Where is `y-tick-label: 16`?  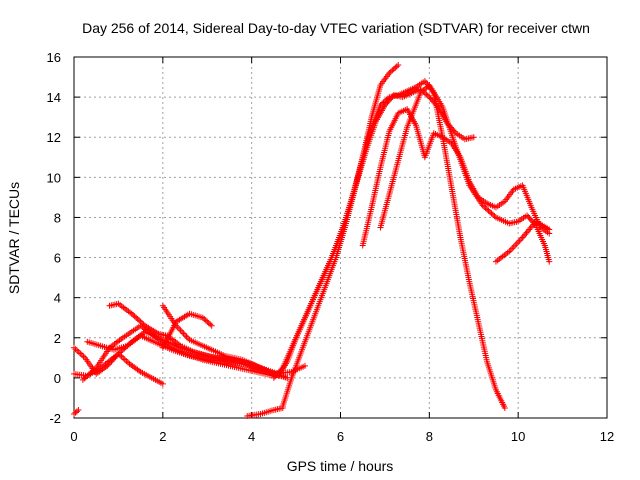 y-tick-label: 16 is located at coordinates (54, 57).